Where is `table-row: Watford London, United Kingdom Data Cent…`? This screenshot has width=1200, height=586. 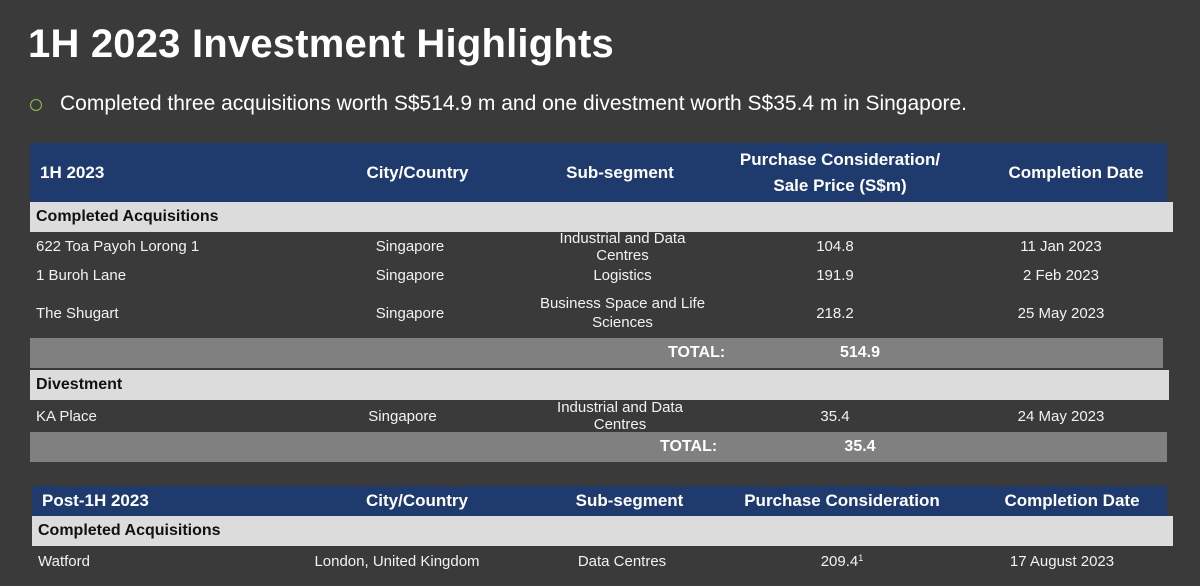
table-row: Watford London, United Kingdom Data Cent… is located at coordinates (599, 561).